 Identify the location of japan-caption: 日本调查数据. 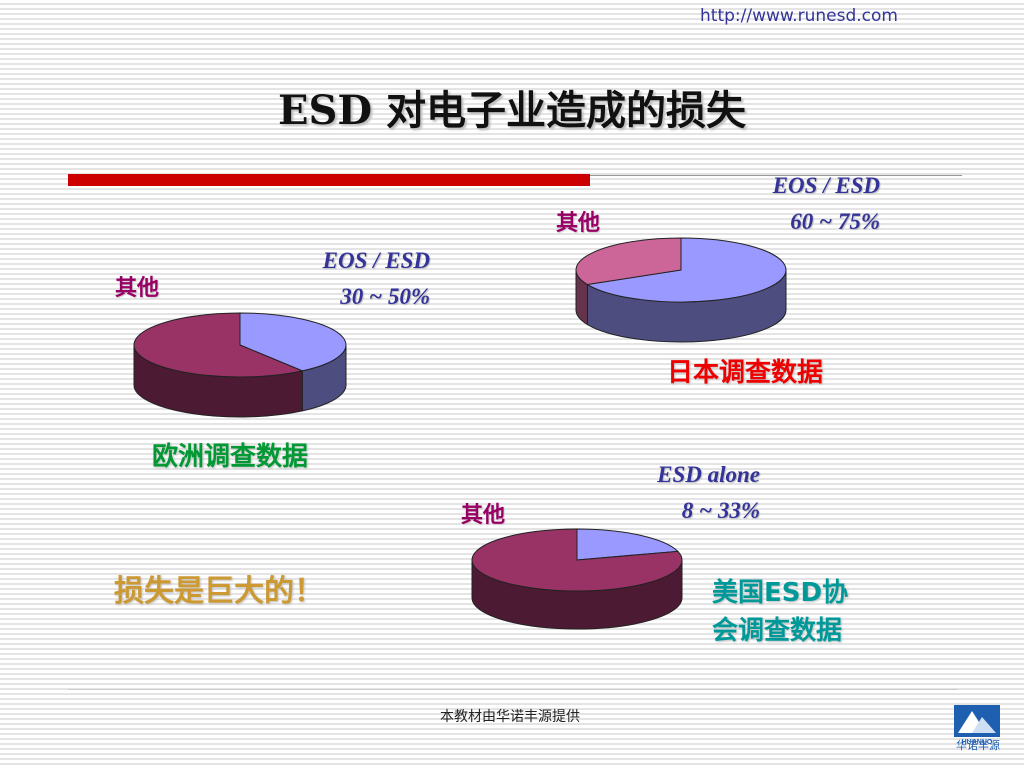
(745, 373).